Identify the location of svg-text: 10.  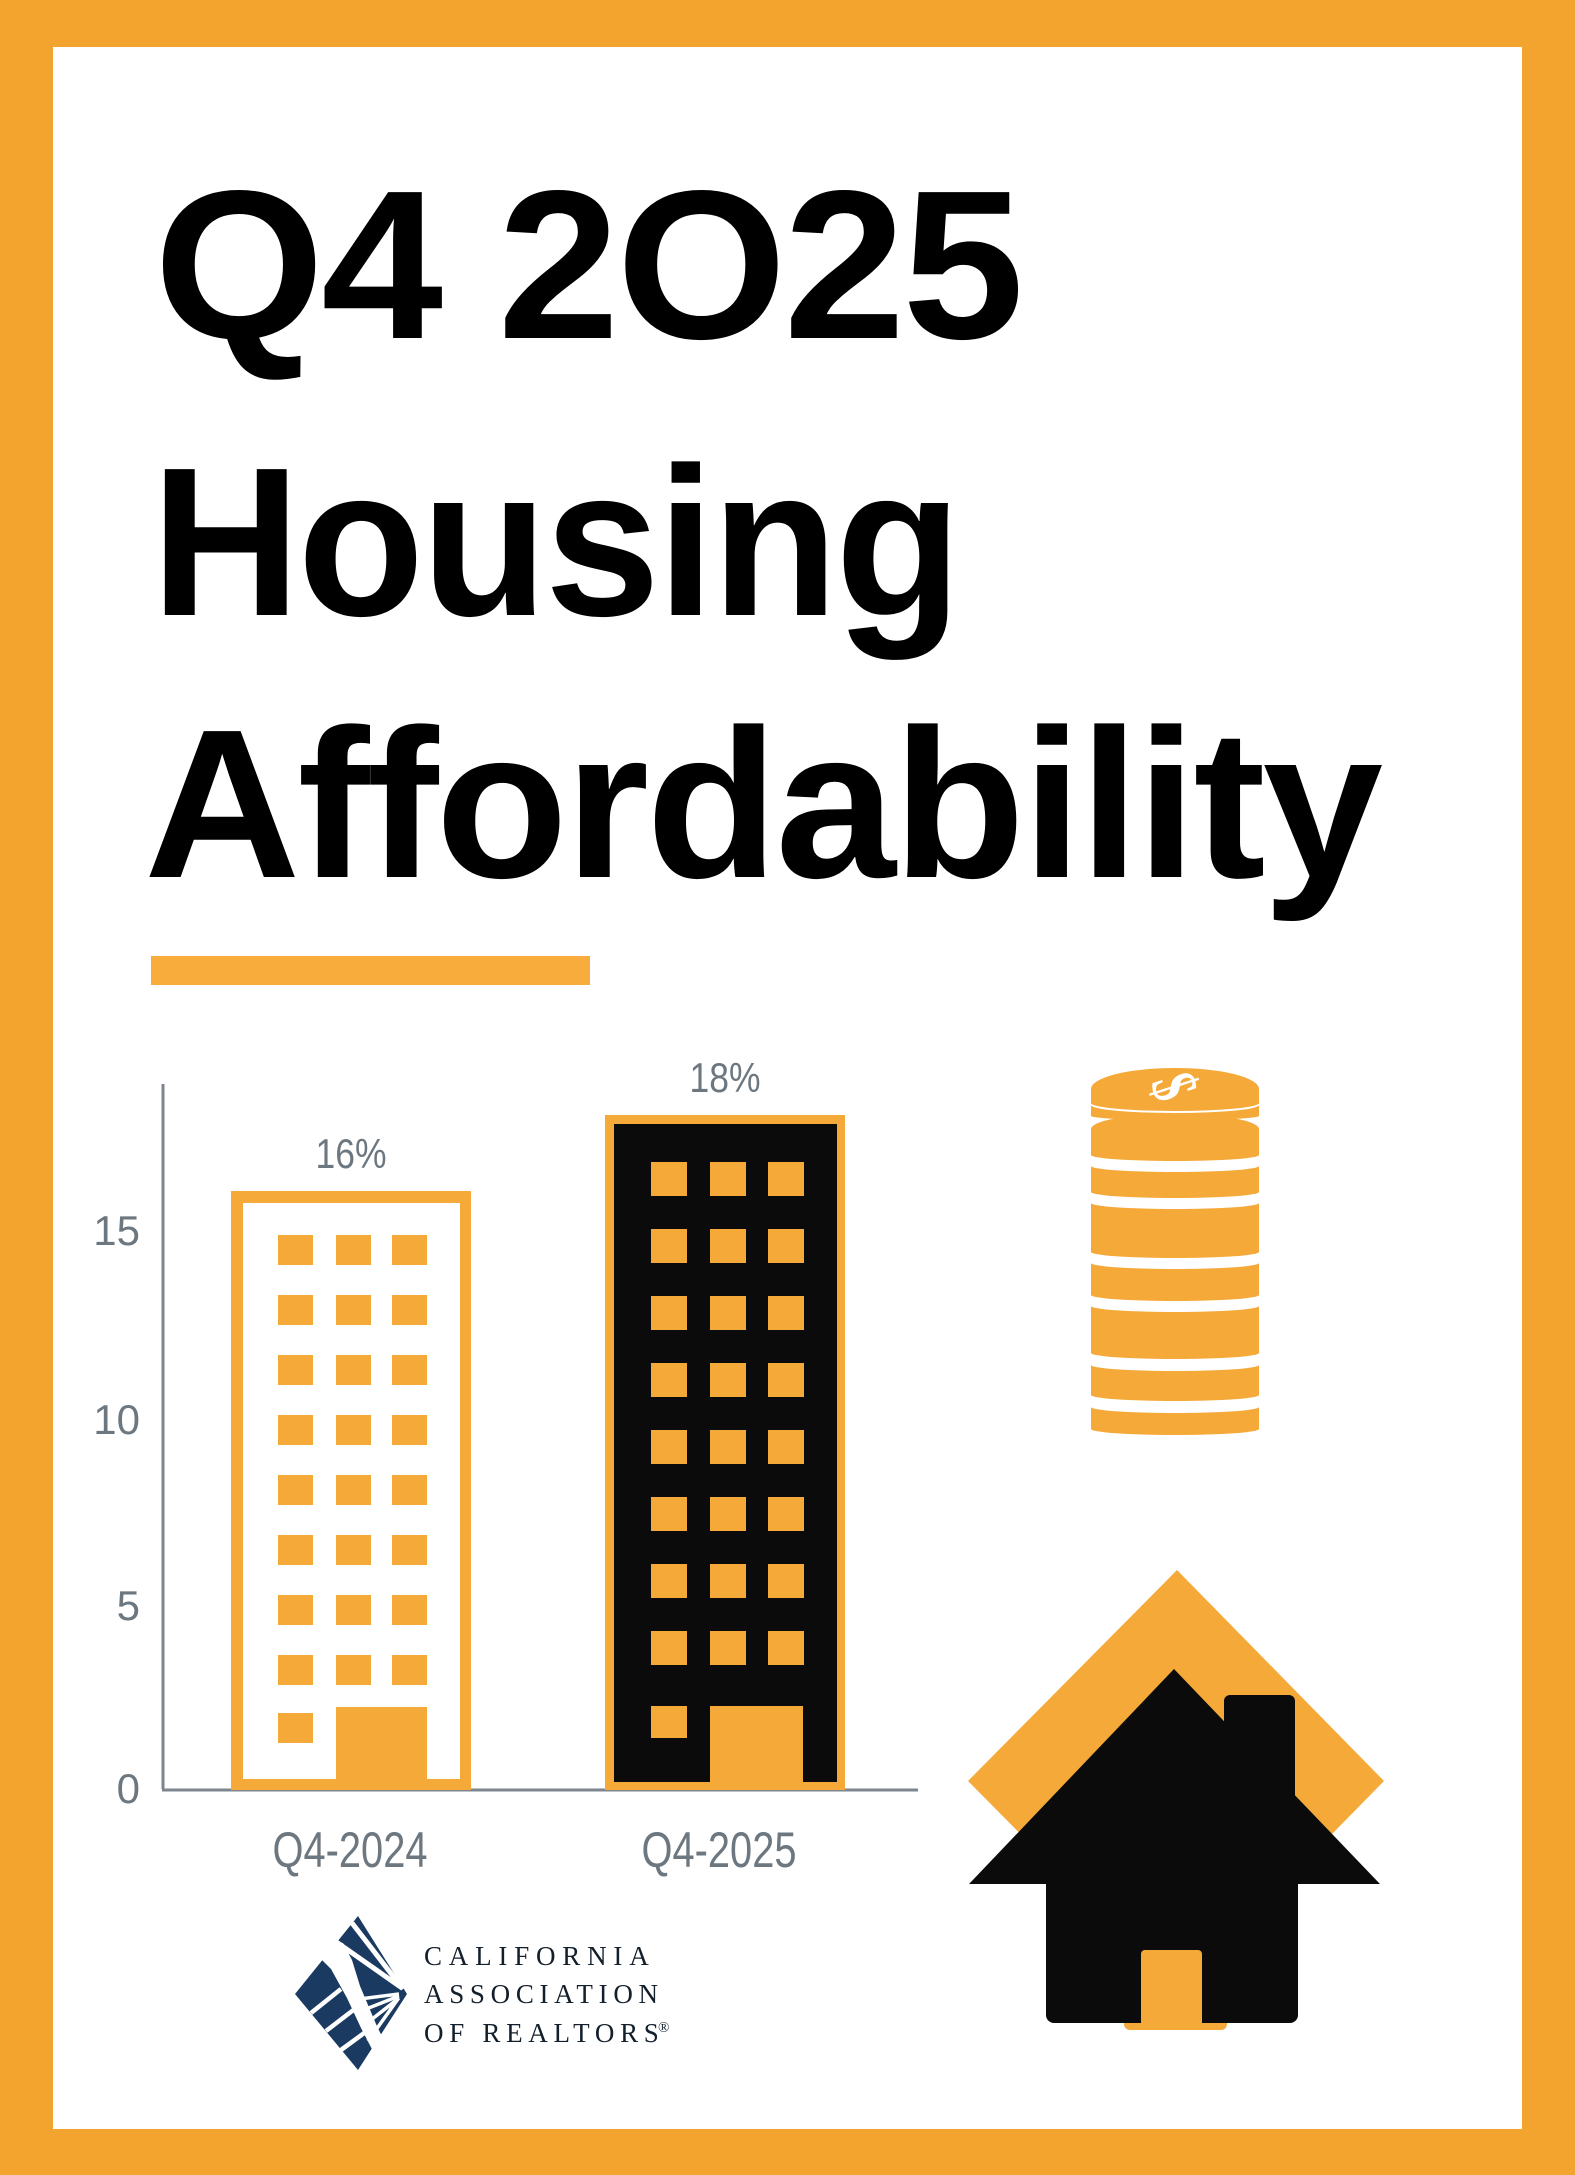
(116, 1419).